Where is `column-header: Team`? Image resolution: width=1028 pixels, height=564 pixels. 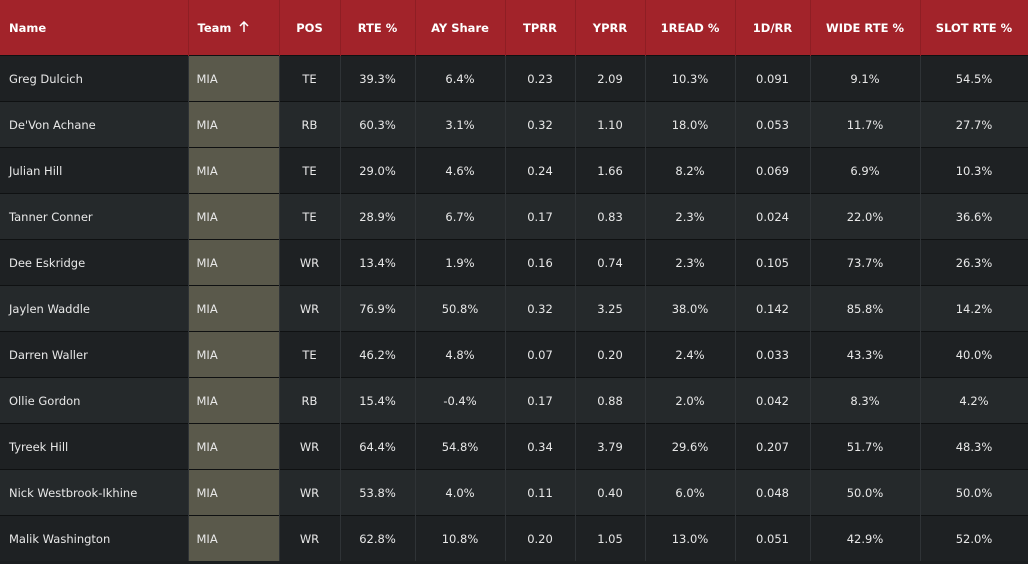
column-header: Team is located at coordinates (234, 28).